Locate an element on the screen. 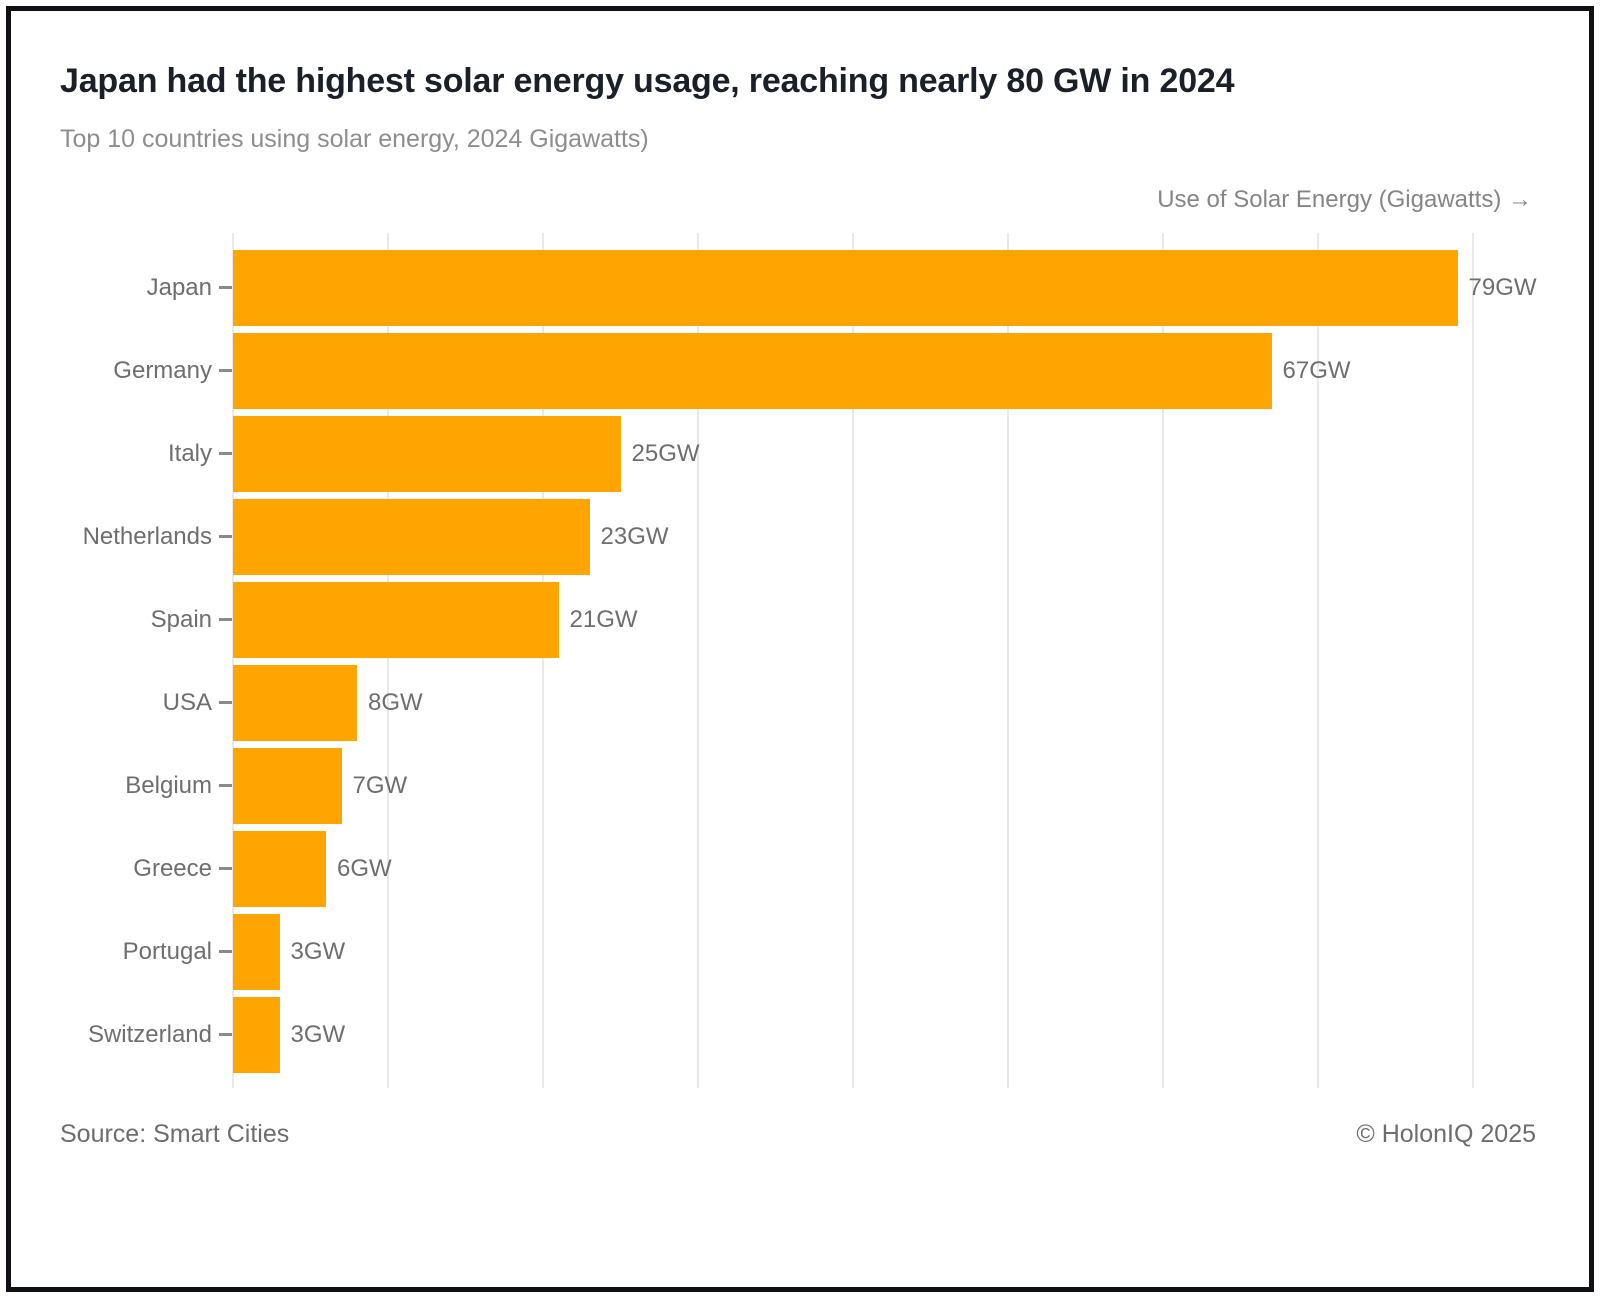 This screenshot has height=1298, width=1600. category-label: Belgium is located at coordinates (168, 785).